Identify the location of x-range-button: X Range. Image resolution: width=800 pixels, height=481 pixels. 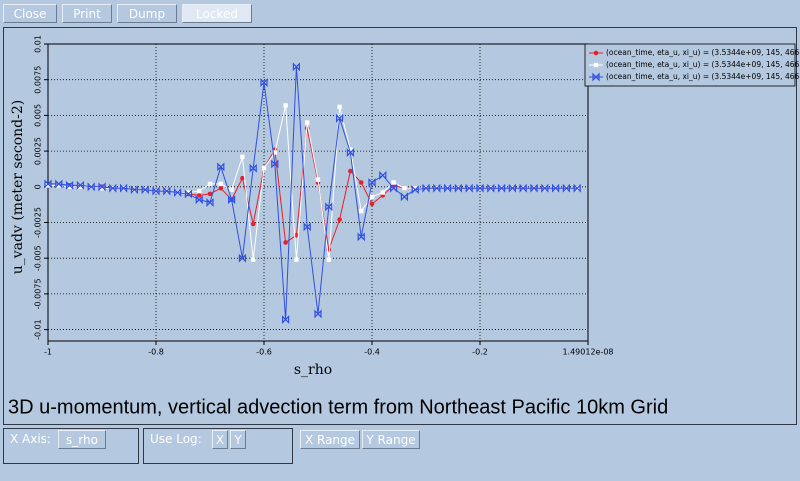
(330, 439).